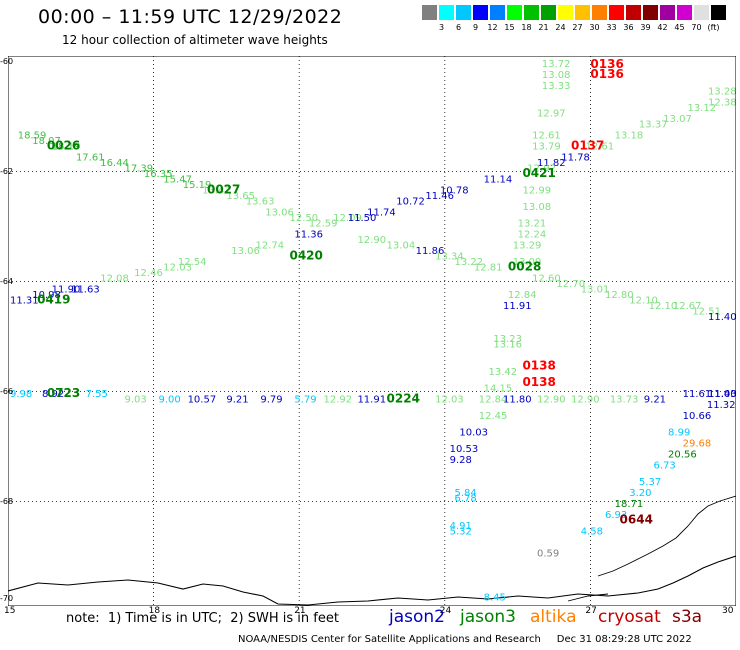  Describe the element at coordinates (114, 279) in the screenshot. I see `swh-reading: 12.08` at that location.